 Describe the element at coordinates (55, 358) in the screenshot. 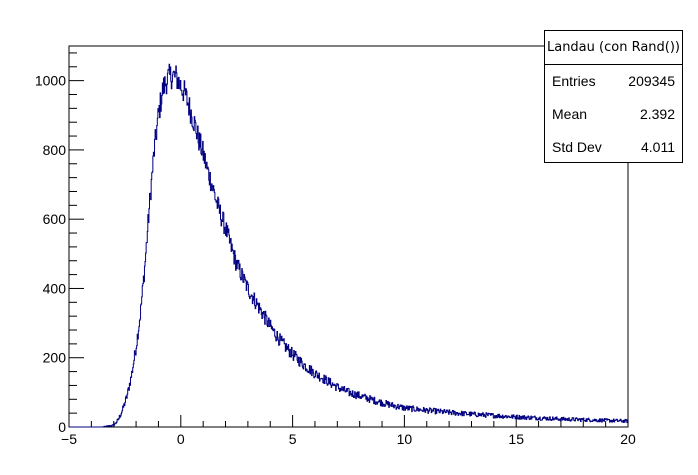

I see `y-tick-label: 200` at that location.